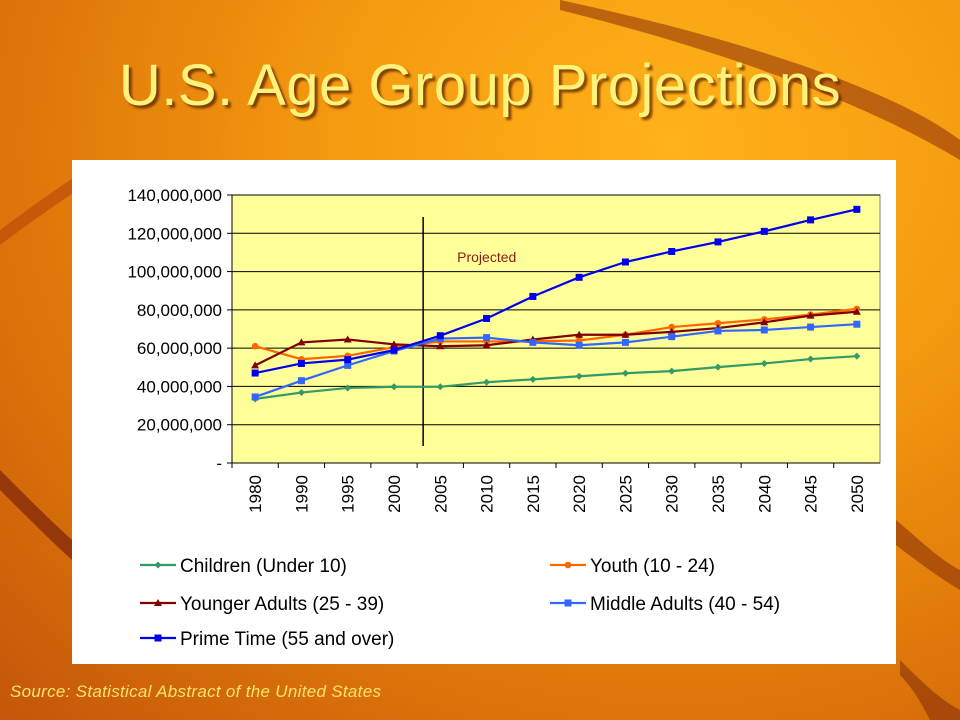  What do you see at coordinates (219, 463) in the screenshot?
I see `y-tick-label: -` at bounding box center [219, 463].